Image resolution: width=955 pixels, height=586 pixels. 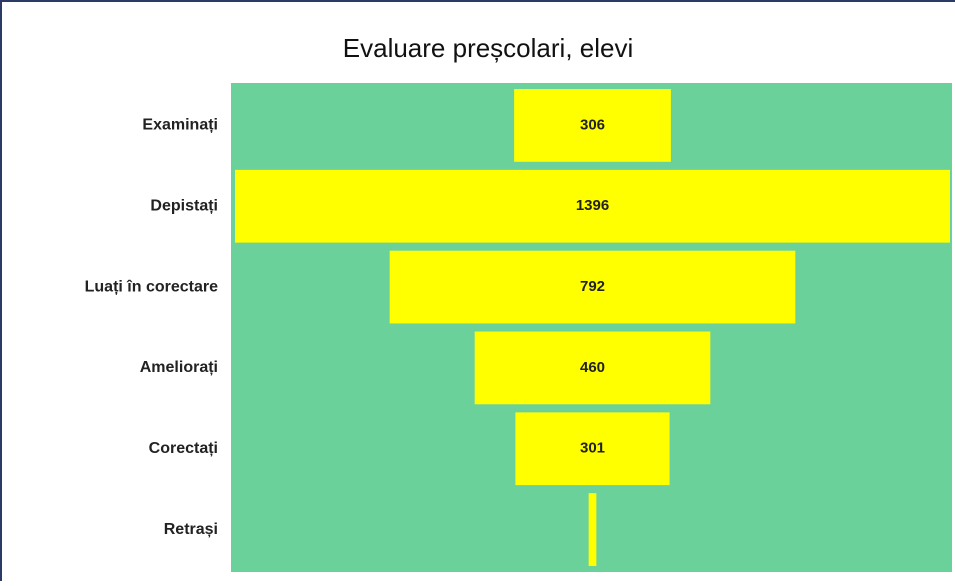 I want to click on category-label: Ameliorați, so click(x=179, y=367).